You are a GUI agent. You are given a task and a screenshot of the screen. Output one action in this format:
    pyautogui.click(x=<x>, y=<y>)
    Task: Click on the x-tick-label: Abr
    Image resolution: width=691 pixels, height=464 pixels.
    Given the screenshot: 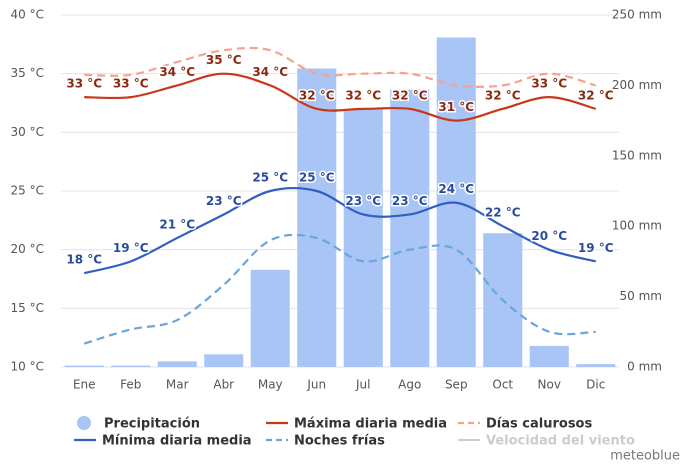 What is the action you would take?
    pyautogui.click(x=223, y=385)
    